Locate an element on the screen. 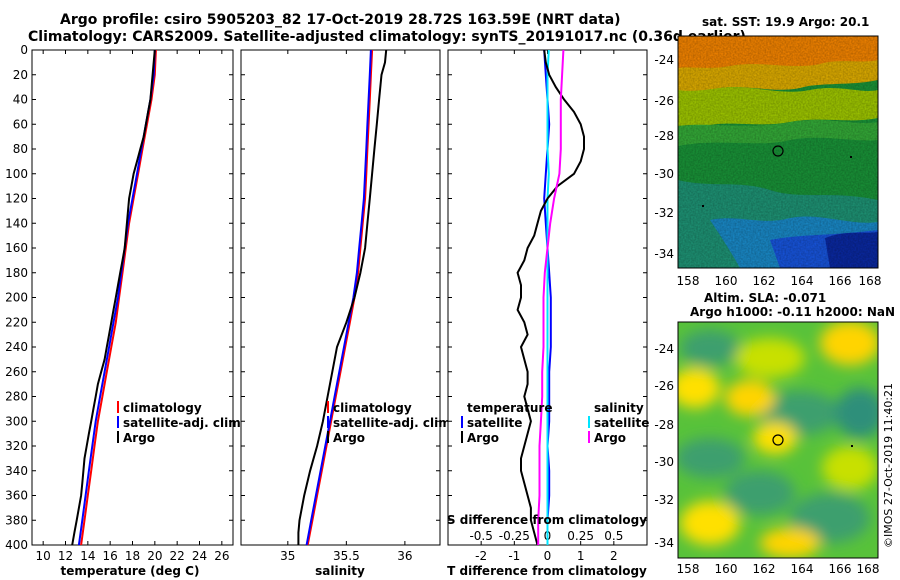 This screenshot has width=900, height=580. y-tick-label: 0 is located at coordinates (24, 50).